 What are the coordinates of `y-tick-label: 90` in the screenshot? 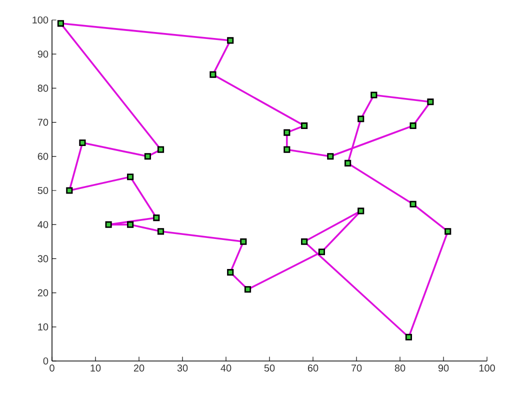 It's located at (43, 54).